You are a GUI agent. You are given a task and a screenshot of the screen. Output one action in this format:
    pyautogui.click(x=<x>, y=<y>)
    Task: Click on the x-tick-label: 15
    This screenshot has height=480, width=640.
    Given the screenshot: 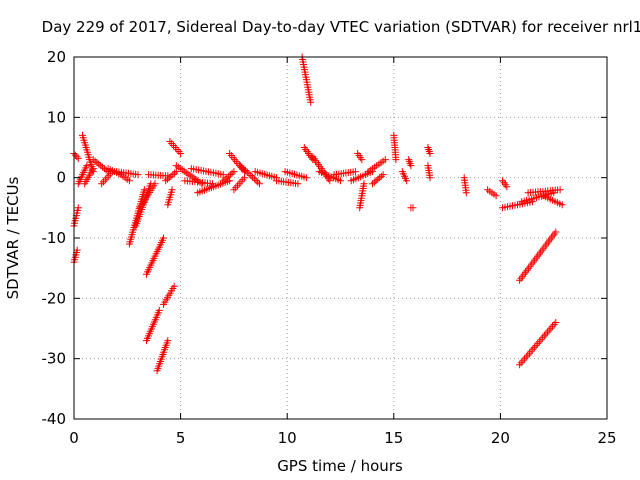 What is the action you would take?
    pyautogui.click(x=393, y=438)
    